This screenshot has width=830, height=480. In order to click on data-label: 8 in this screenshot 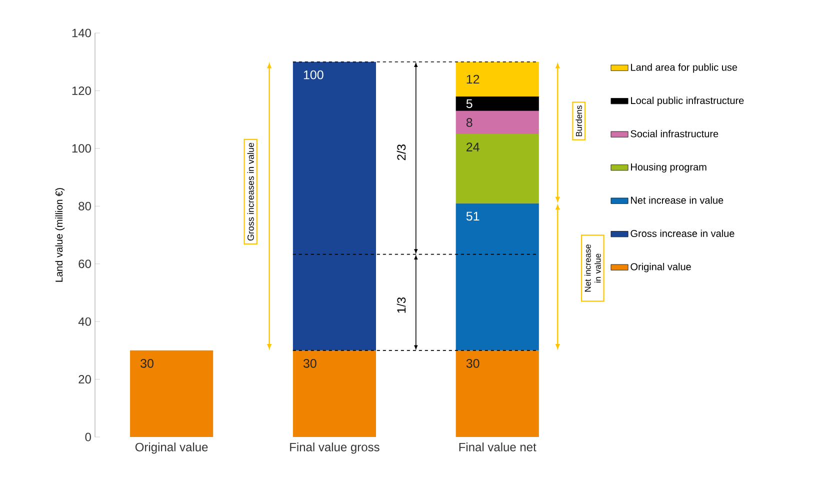, I will do `click(469, 122)`.